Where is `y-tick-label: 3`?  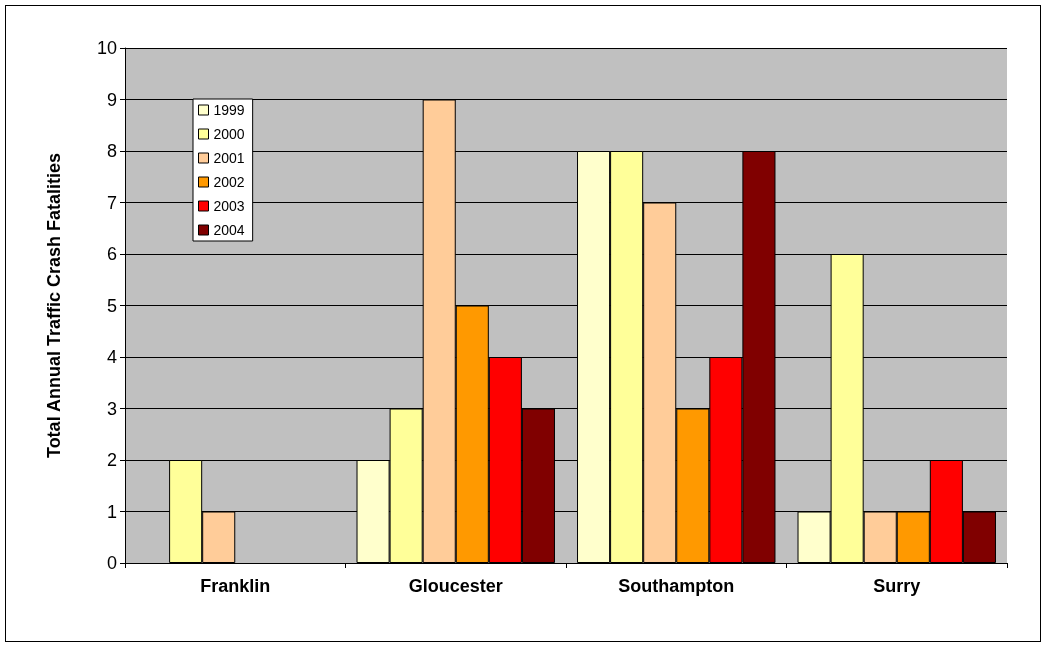 y-tick-label: 3 is located at coordinates (111, 408).